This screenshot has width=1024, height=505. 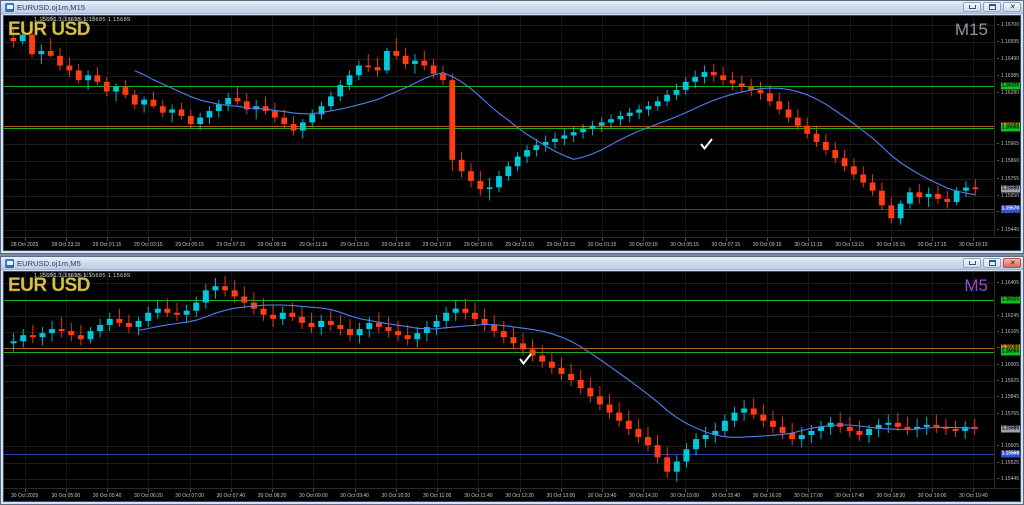 What do you see at coordinates (272, 245) in the screenshot?
I see `time-tick: 29 Oct 09:15` at bounding box center [272, 245].